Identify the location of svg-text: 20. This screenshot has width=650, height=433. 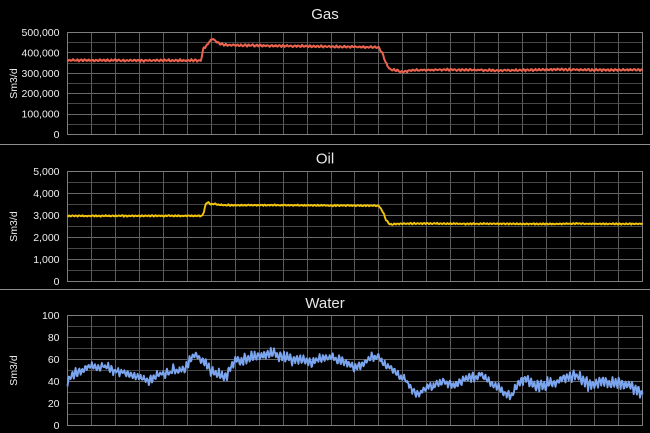
(54, 404).